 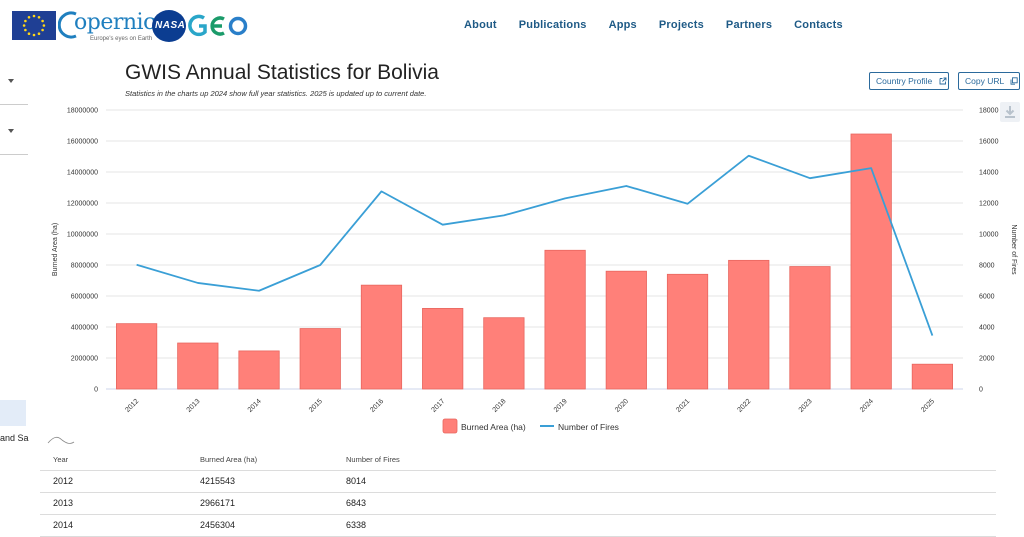 What do you see at coordinates (84, 297) in the screenshot?
I see `y-tick-label-left: 6000000` at bounding box center [84, 297].